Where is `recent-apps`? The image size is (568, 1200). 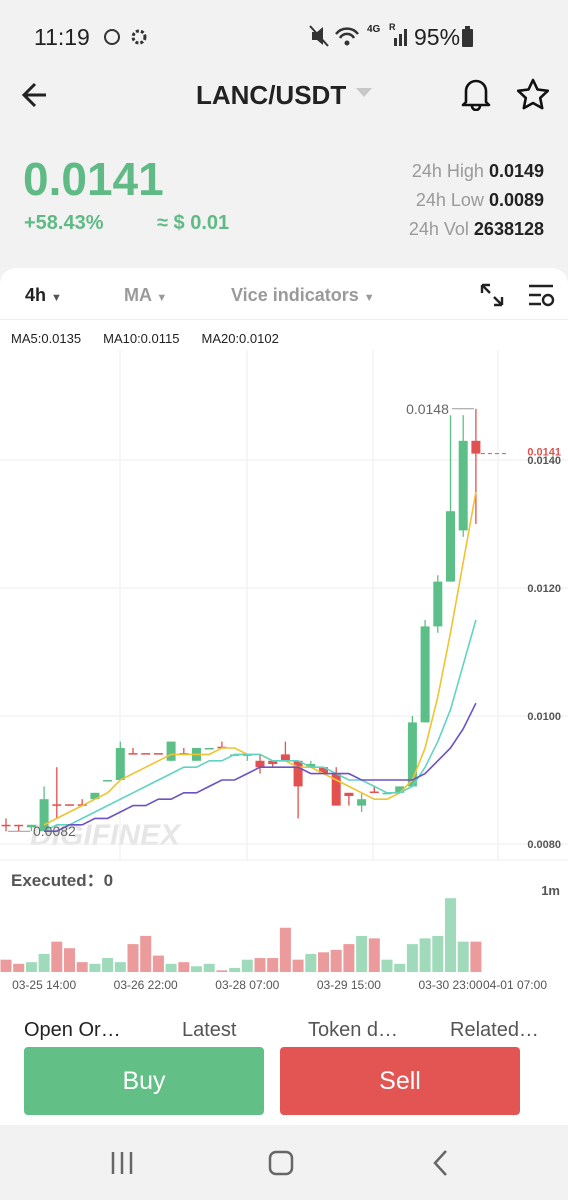 recent-apps is located at coordinates (122, 1163).